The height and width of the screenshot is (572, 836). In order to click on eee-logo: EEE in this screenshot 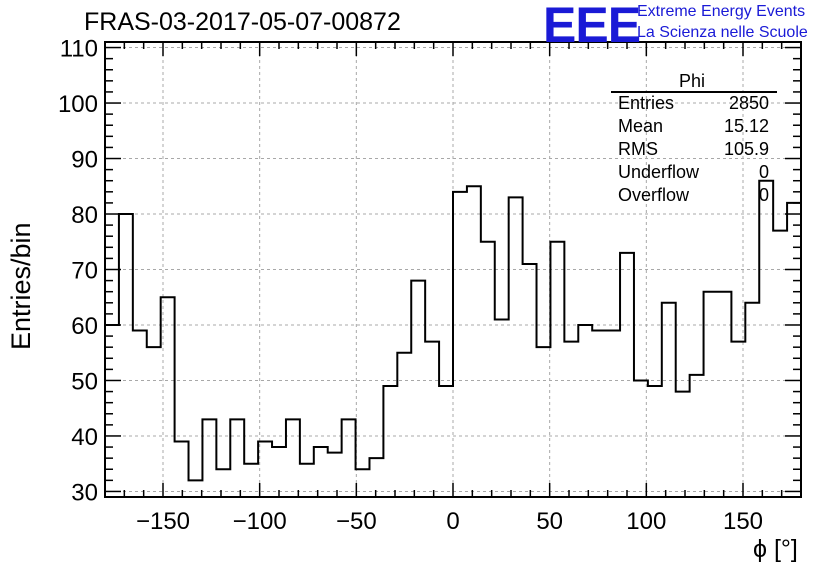, I will do `click(592, 26)`.